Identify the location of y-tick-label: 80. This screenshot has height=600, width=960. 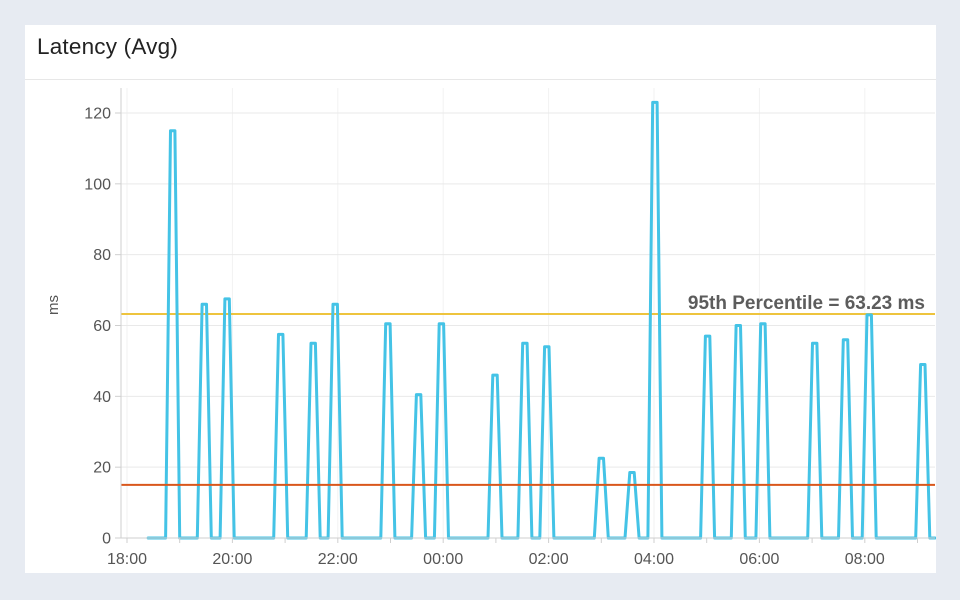
(102, 255).